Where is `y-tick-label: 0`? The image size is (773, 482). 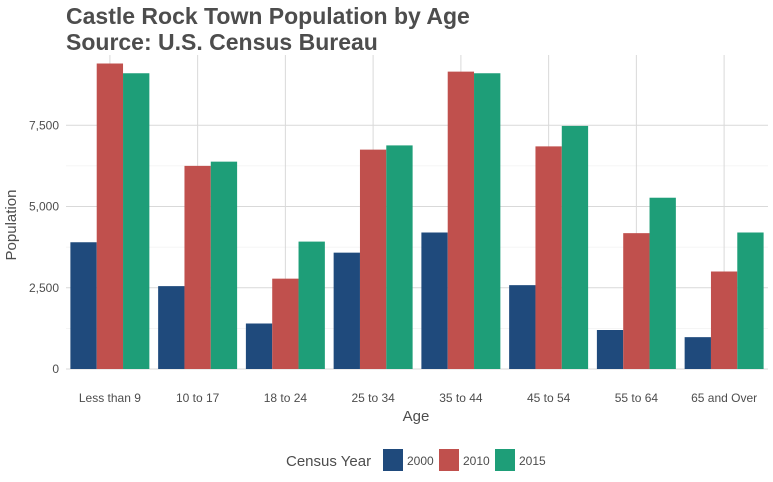 y-tick-label: 0 is located at coordinates (55, 369).